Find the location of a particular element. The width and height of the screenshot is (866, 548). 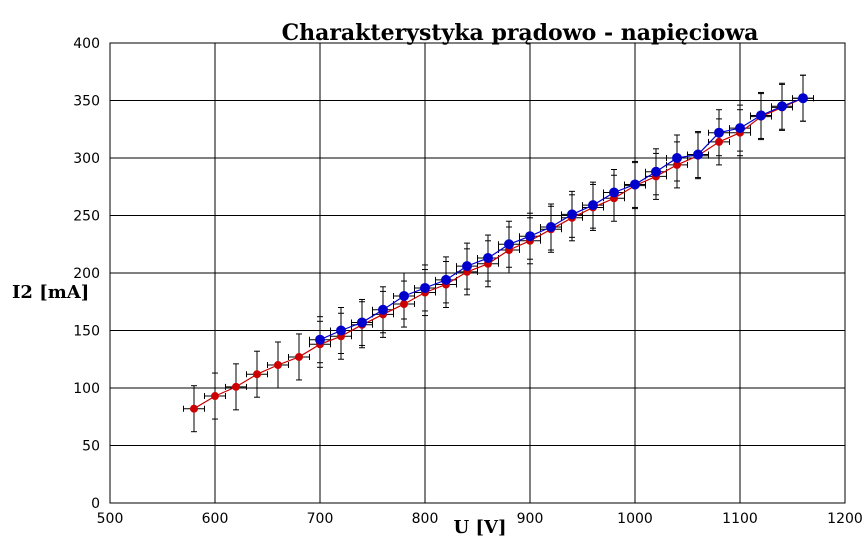

y-tick-label: 300 is located at coordinates (86, 159).